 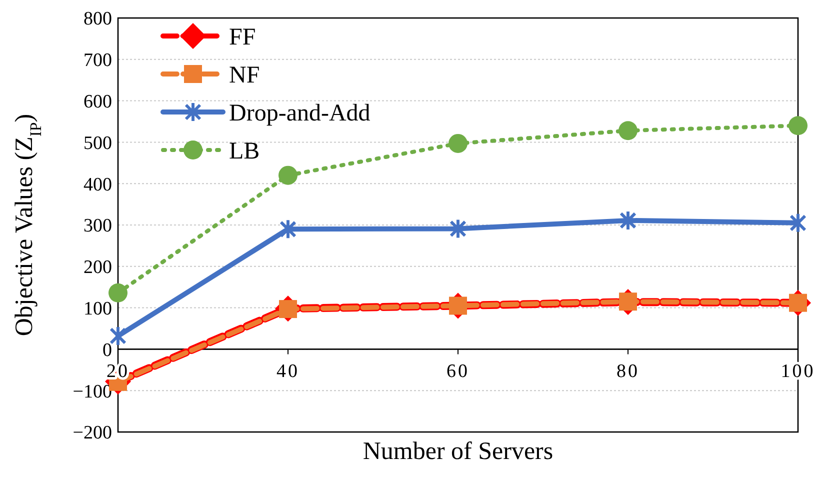 What do you see at coordinates (244, 75) in the screenshot?
I see `legend-label: NF` at bounding box center [244, 75].